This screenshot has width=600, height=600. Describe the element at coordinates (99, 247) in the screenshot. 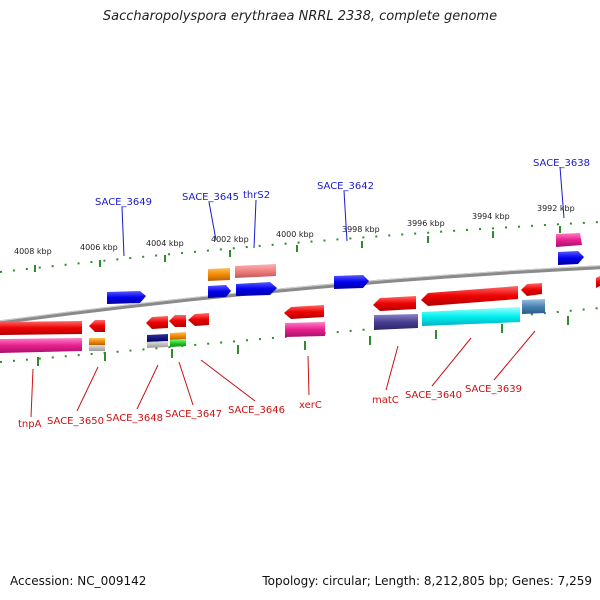

I see `kbp-label: 4006 kbp` at that location.